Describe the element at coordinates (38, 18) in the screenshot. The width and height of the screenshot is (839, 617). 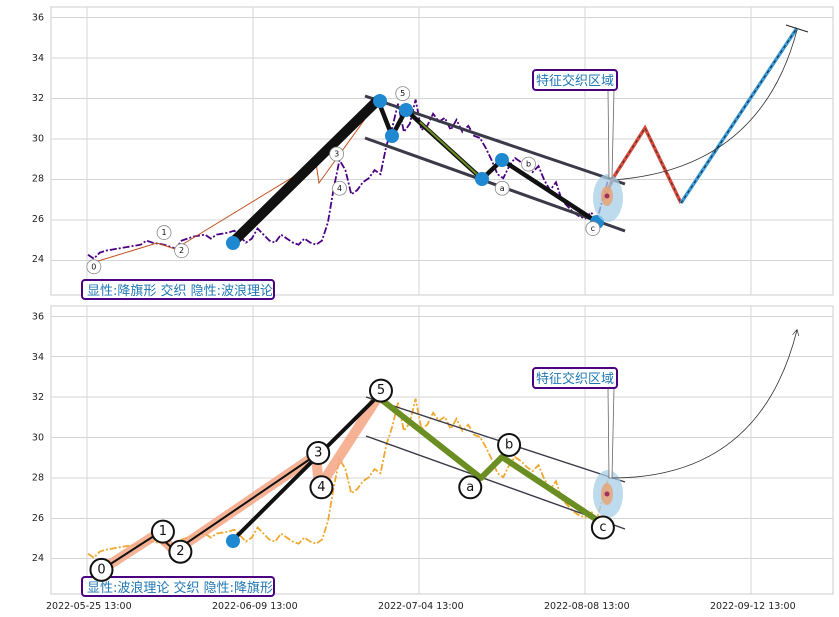
I see `y-tick-label: 36` at that location.